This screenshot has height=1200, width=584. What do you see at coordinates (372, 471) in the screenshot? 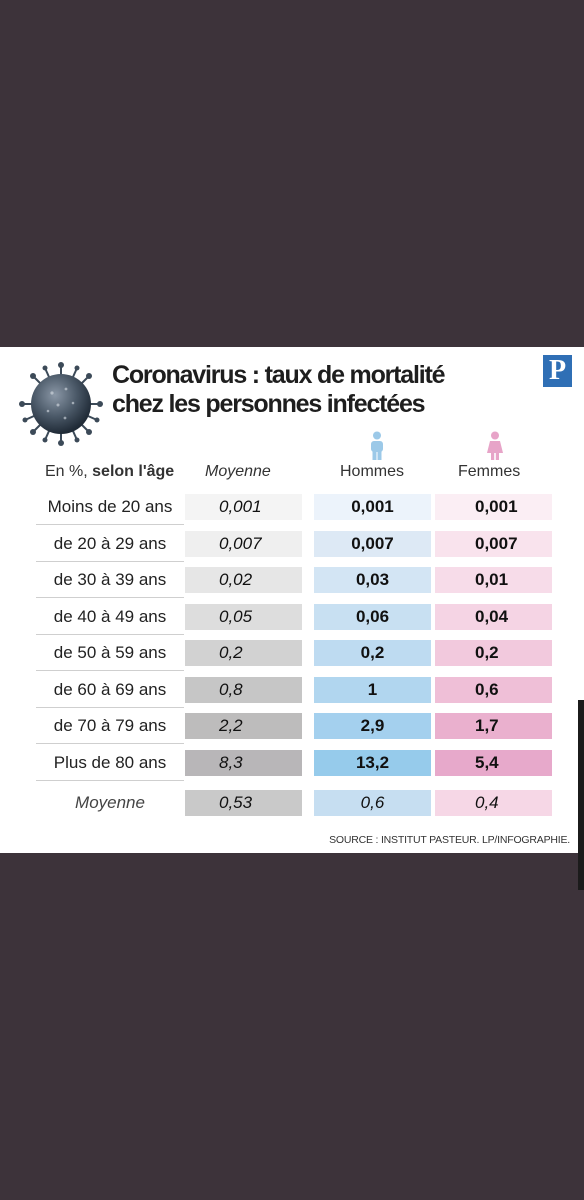
I see `column-header-hommes: Hommes` at bounding box center [372, 471].